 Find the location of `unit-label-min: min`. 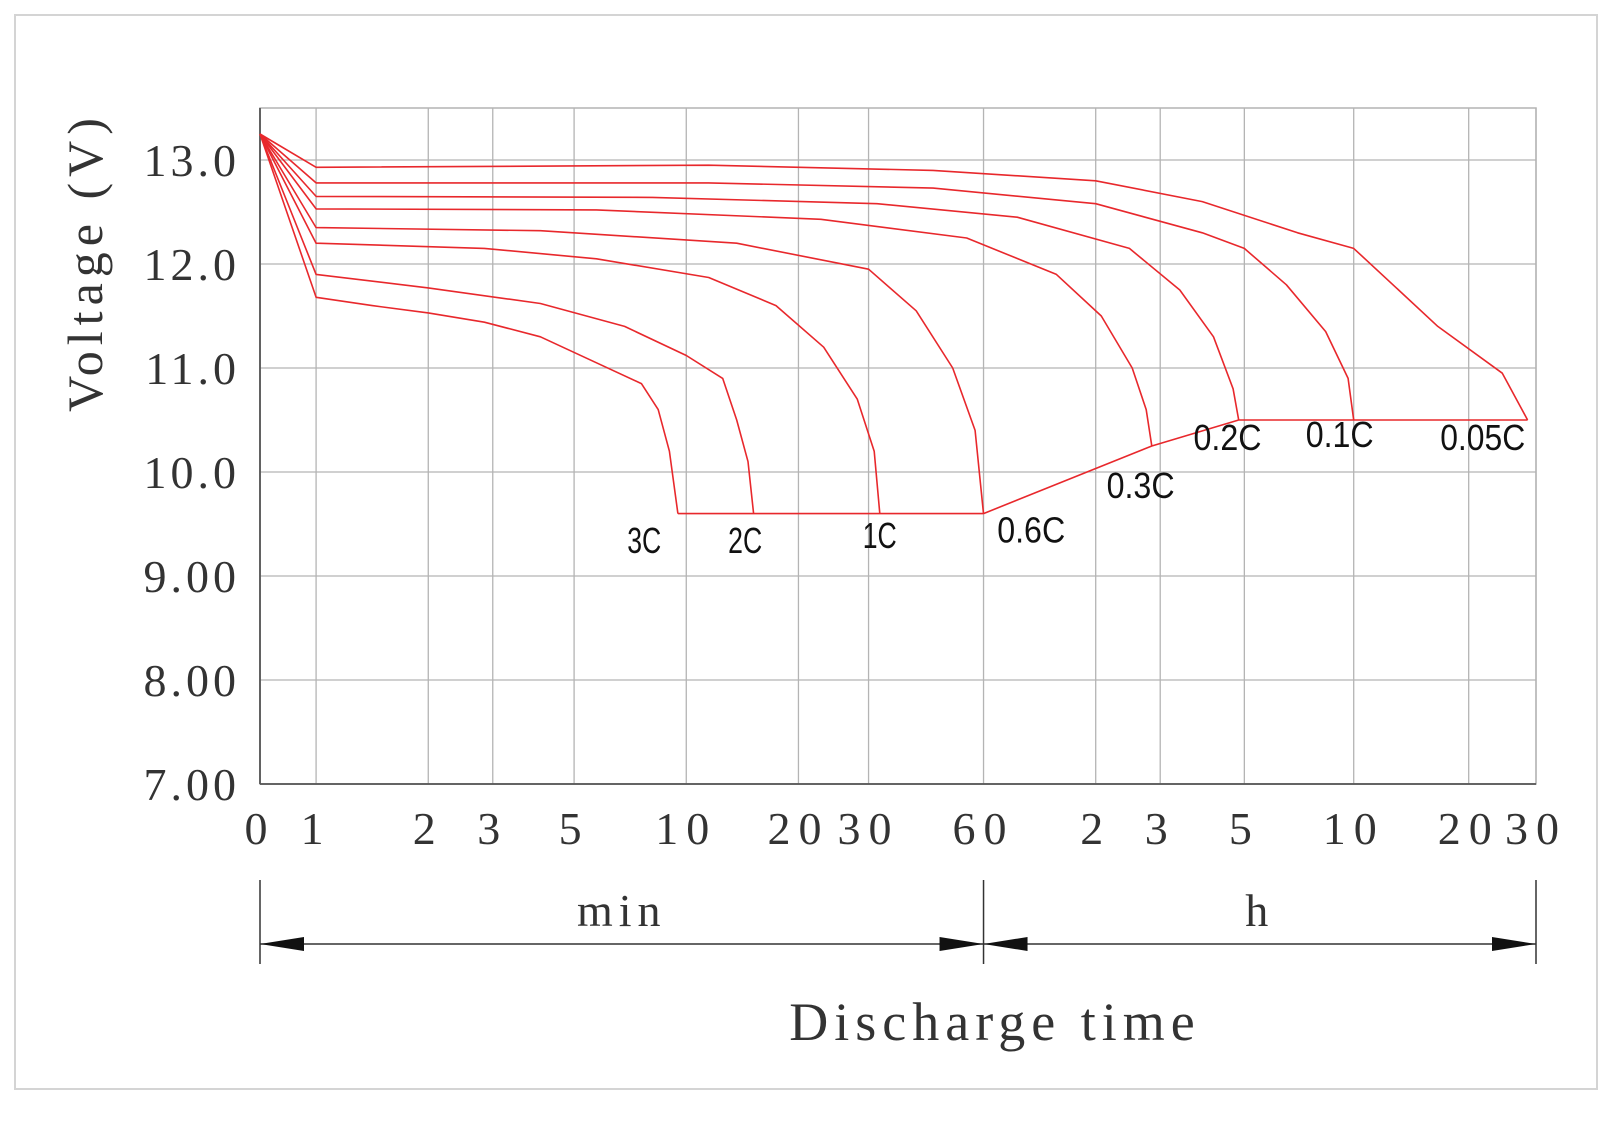

unit-label-min: min is located at coordinates (622, 910).